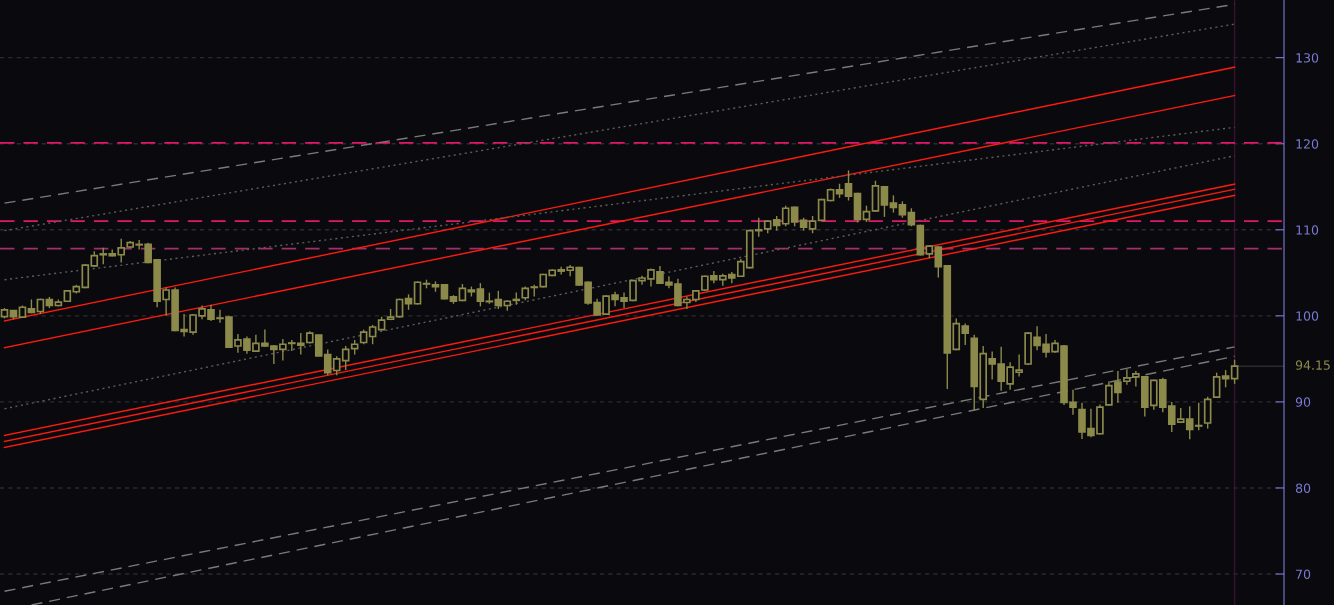  Describe the element at coordinates (1307, 230) in the screenshot. I see `y-tick-label: 110` at that location.